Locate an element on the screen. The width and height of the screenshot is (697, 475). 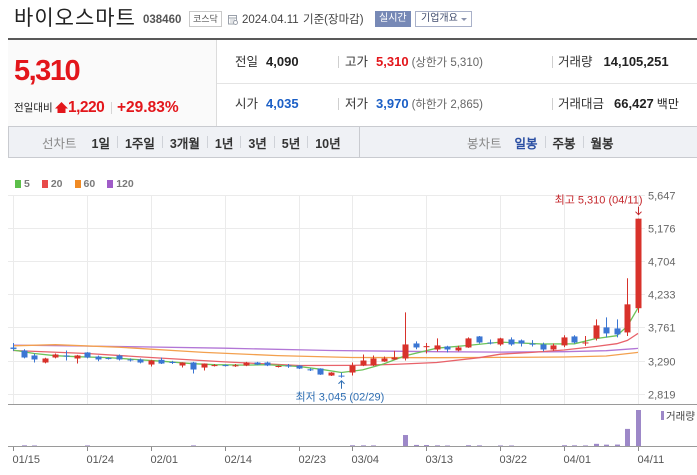
ma120-line is located at coordinates (325, 348).